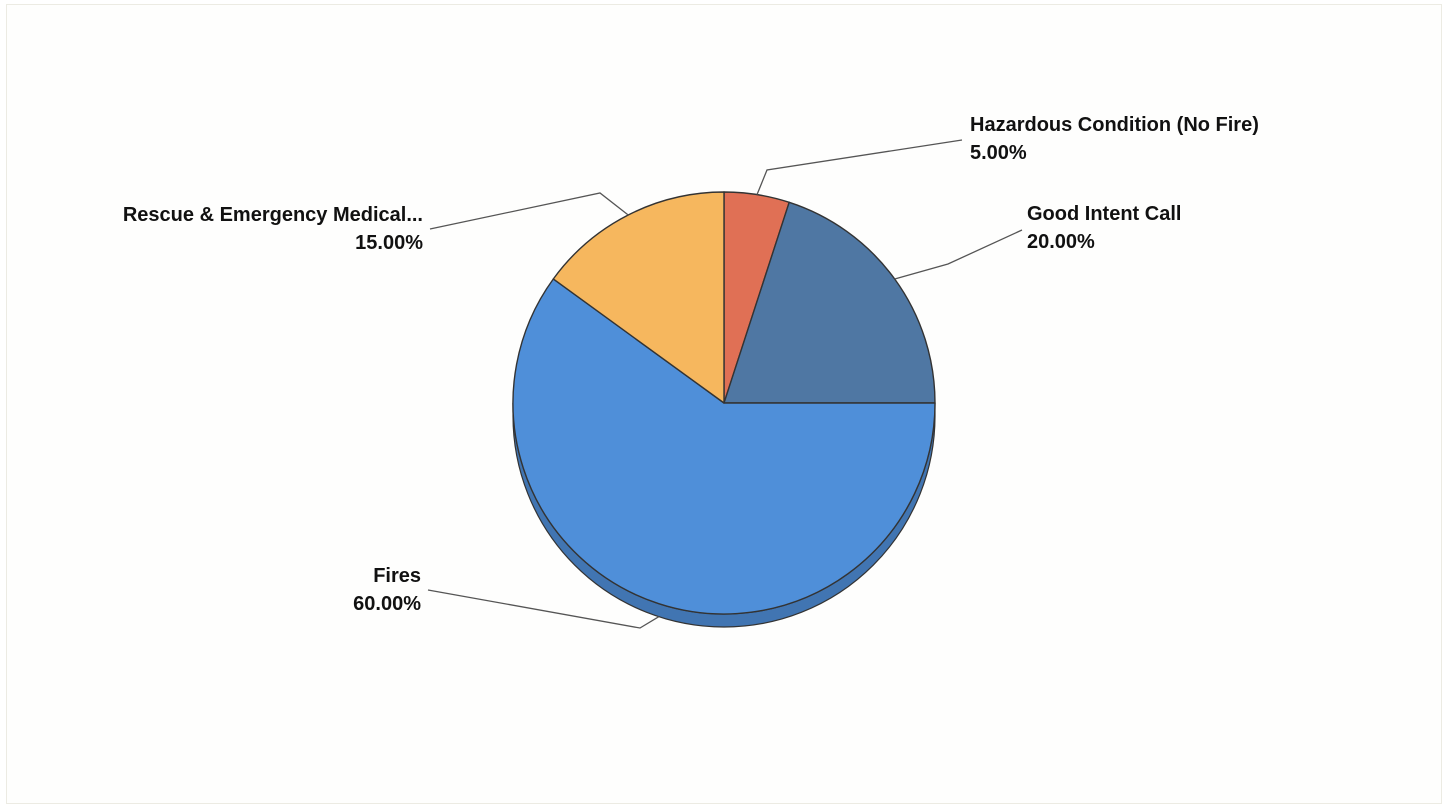  Describe the element at coordinates (724, 446) in the screenshot. I see `pie-slice-fires` at that location.